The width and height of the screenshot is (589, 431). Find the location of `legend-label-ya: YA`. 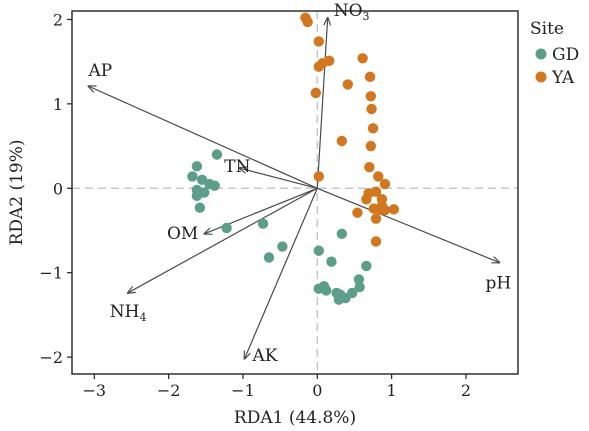

legend-label-ya: YA is located at coordinates (563, 78).